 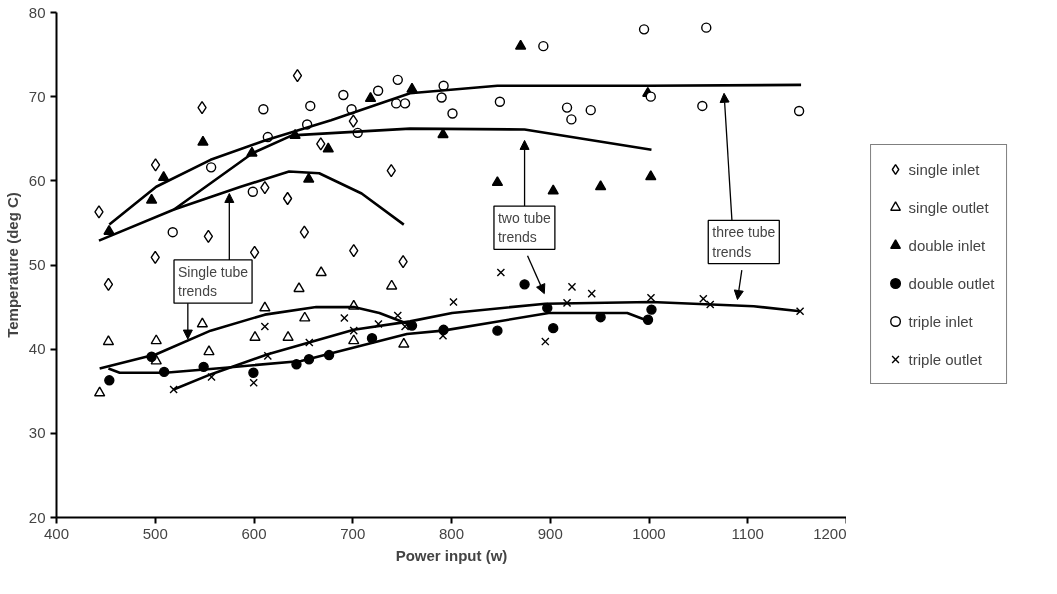 I want to click on legend-label: single outlet, so click(x=948, y=207).